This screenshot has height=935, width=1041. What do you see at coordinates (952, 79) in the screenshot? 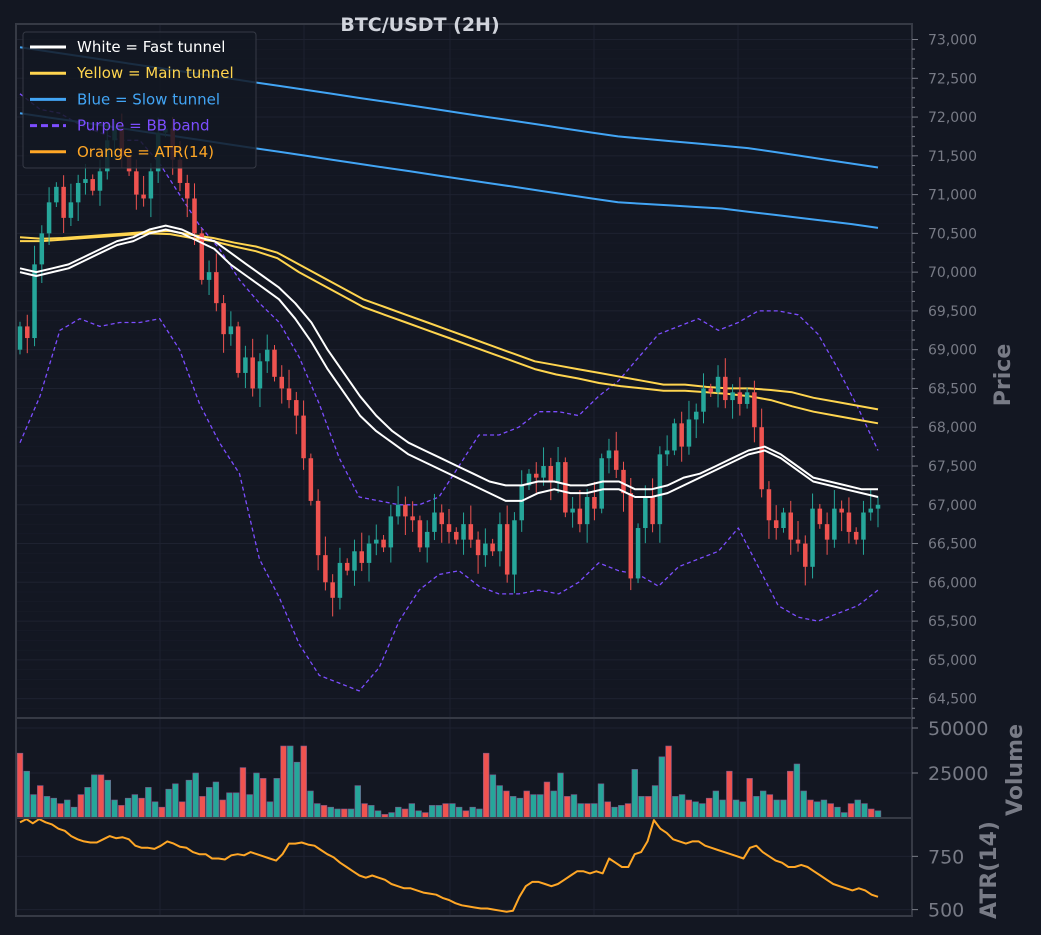
I see `price-tick-label: 72,500` at bounding box center [952, 79].